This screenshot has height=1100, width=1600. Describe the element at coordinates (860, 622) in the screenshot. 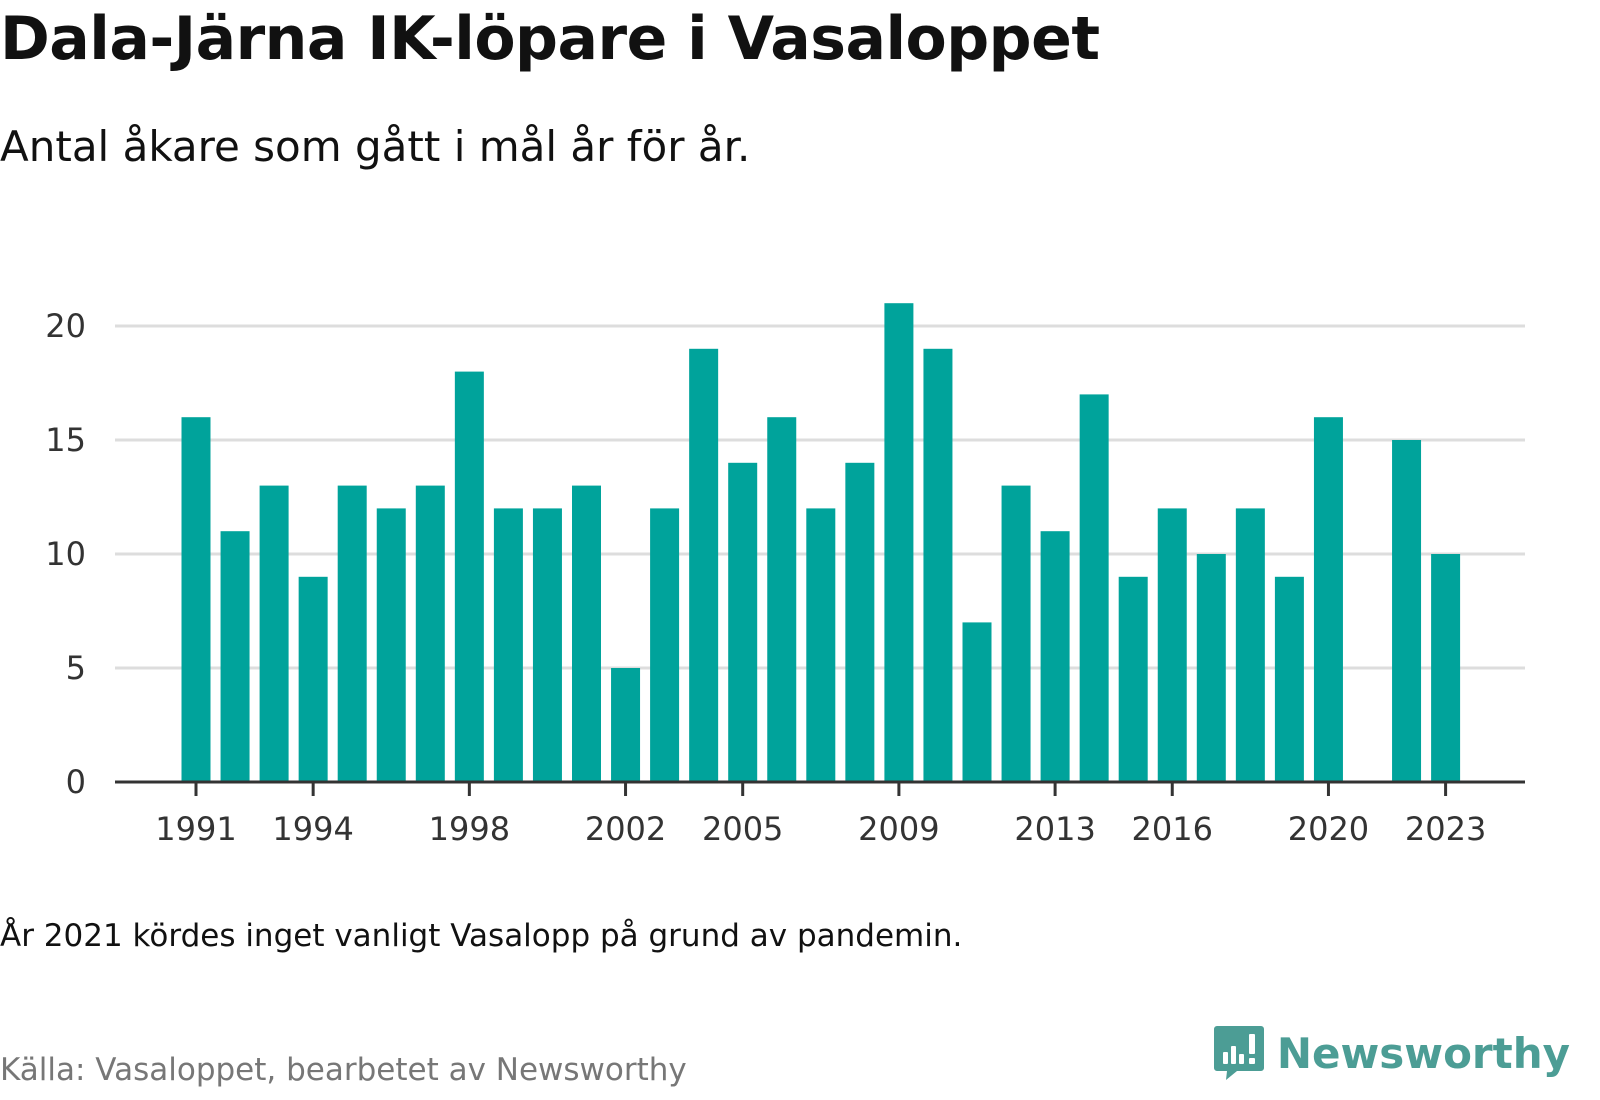

I see `bar-2008` at that location.